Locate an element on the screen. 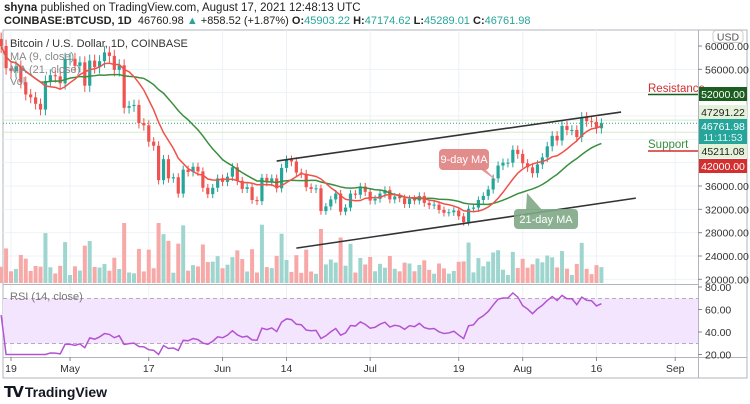  price-tick-label: 28000.00 is located at coordinates (727, 234).